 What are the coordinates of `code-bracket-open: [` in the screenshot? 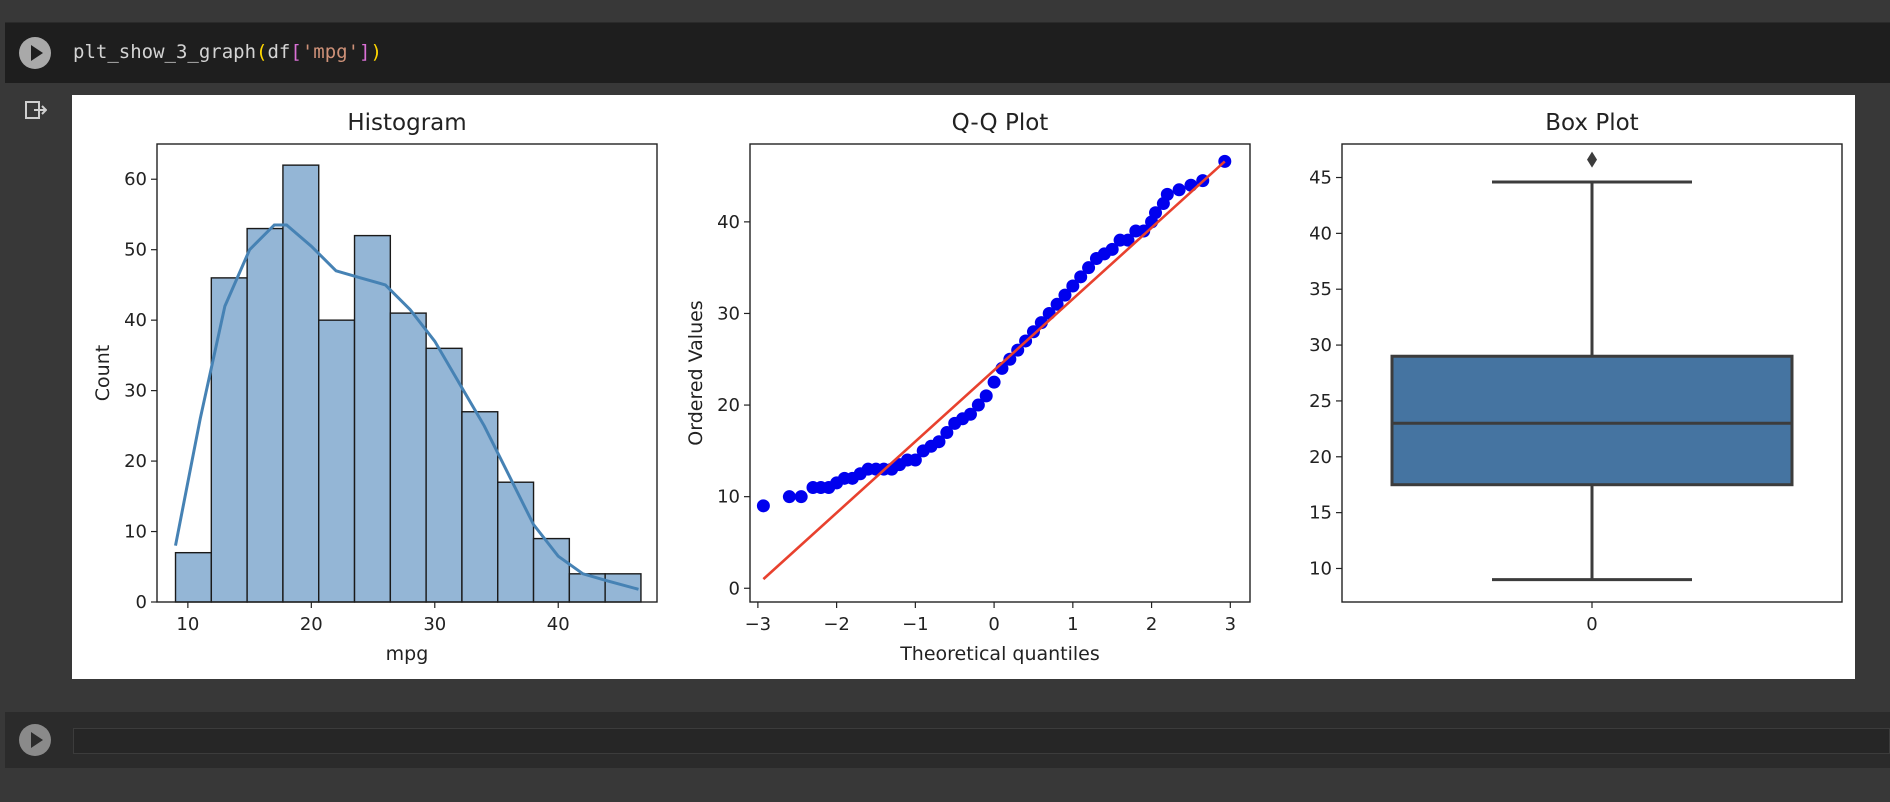 It's located at (296, 52).